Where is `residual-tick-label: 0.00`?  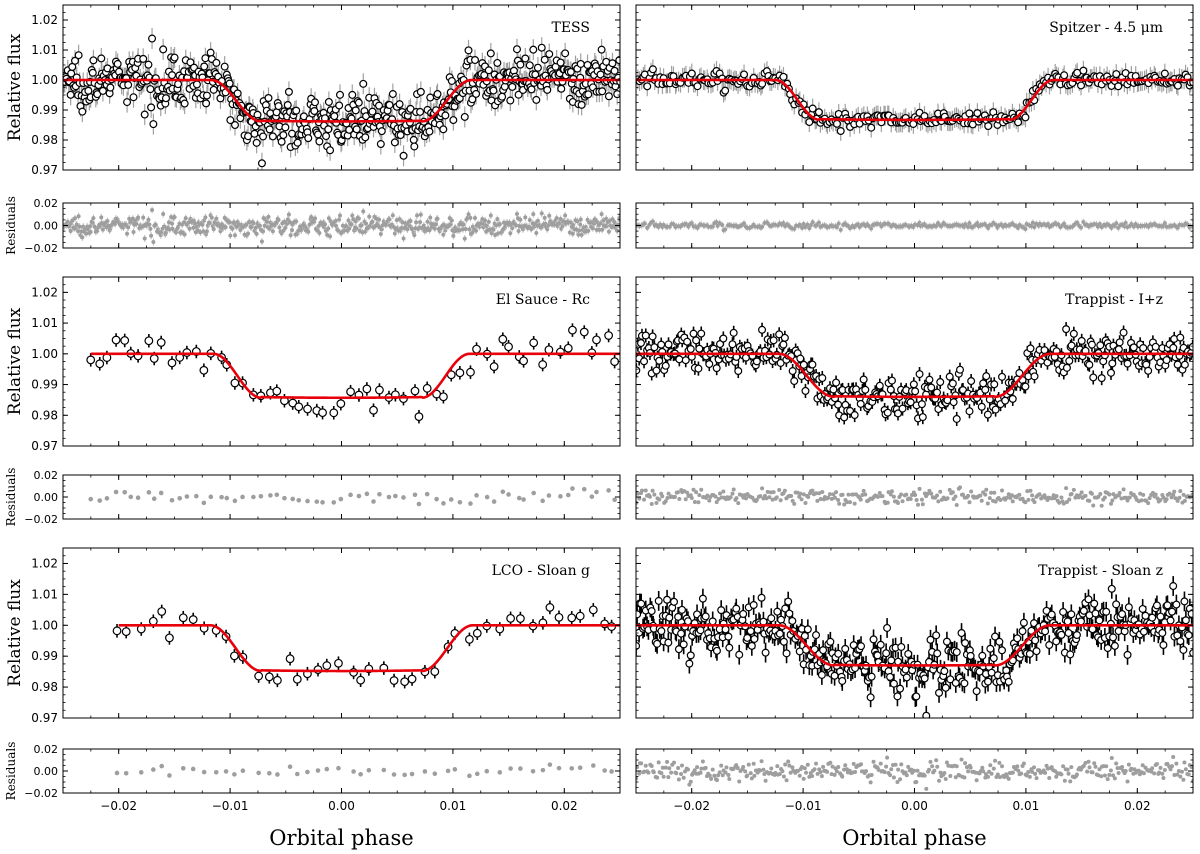
residual-tick-label: 0.00 is located at coordinates (46, 226).